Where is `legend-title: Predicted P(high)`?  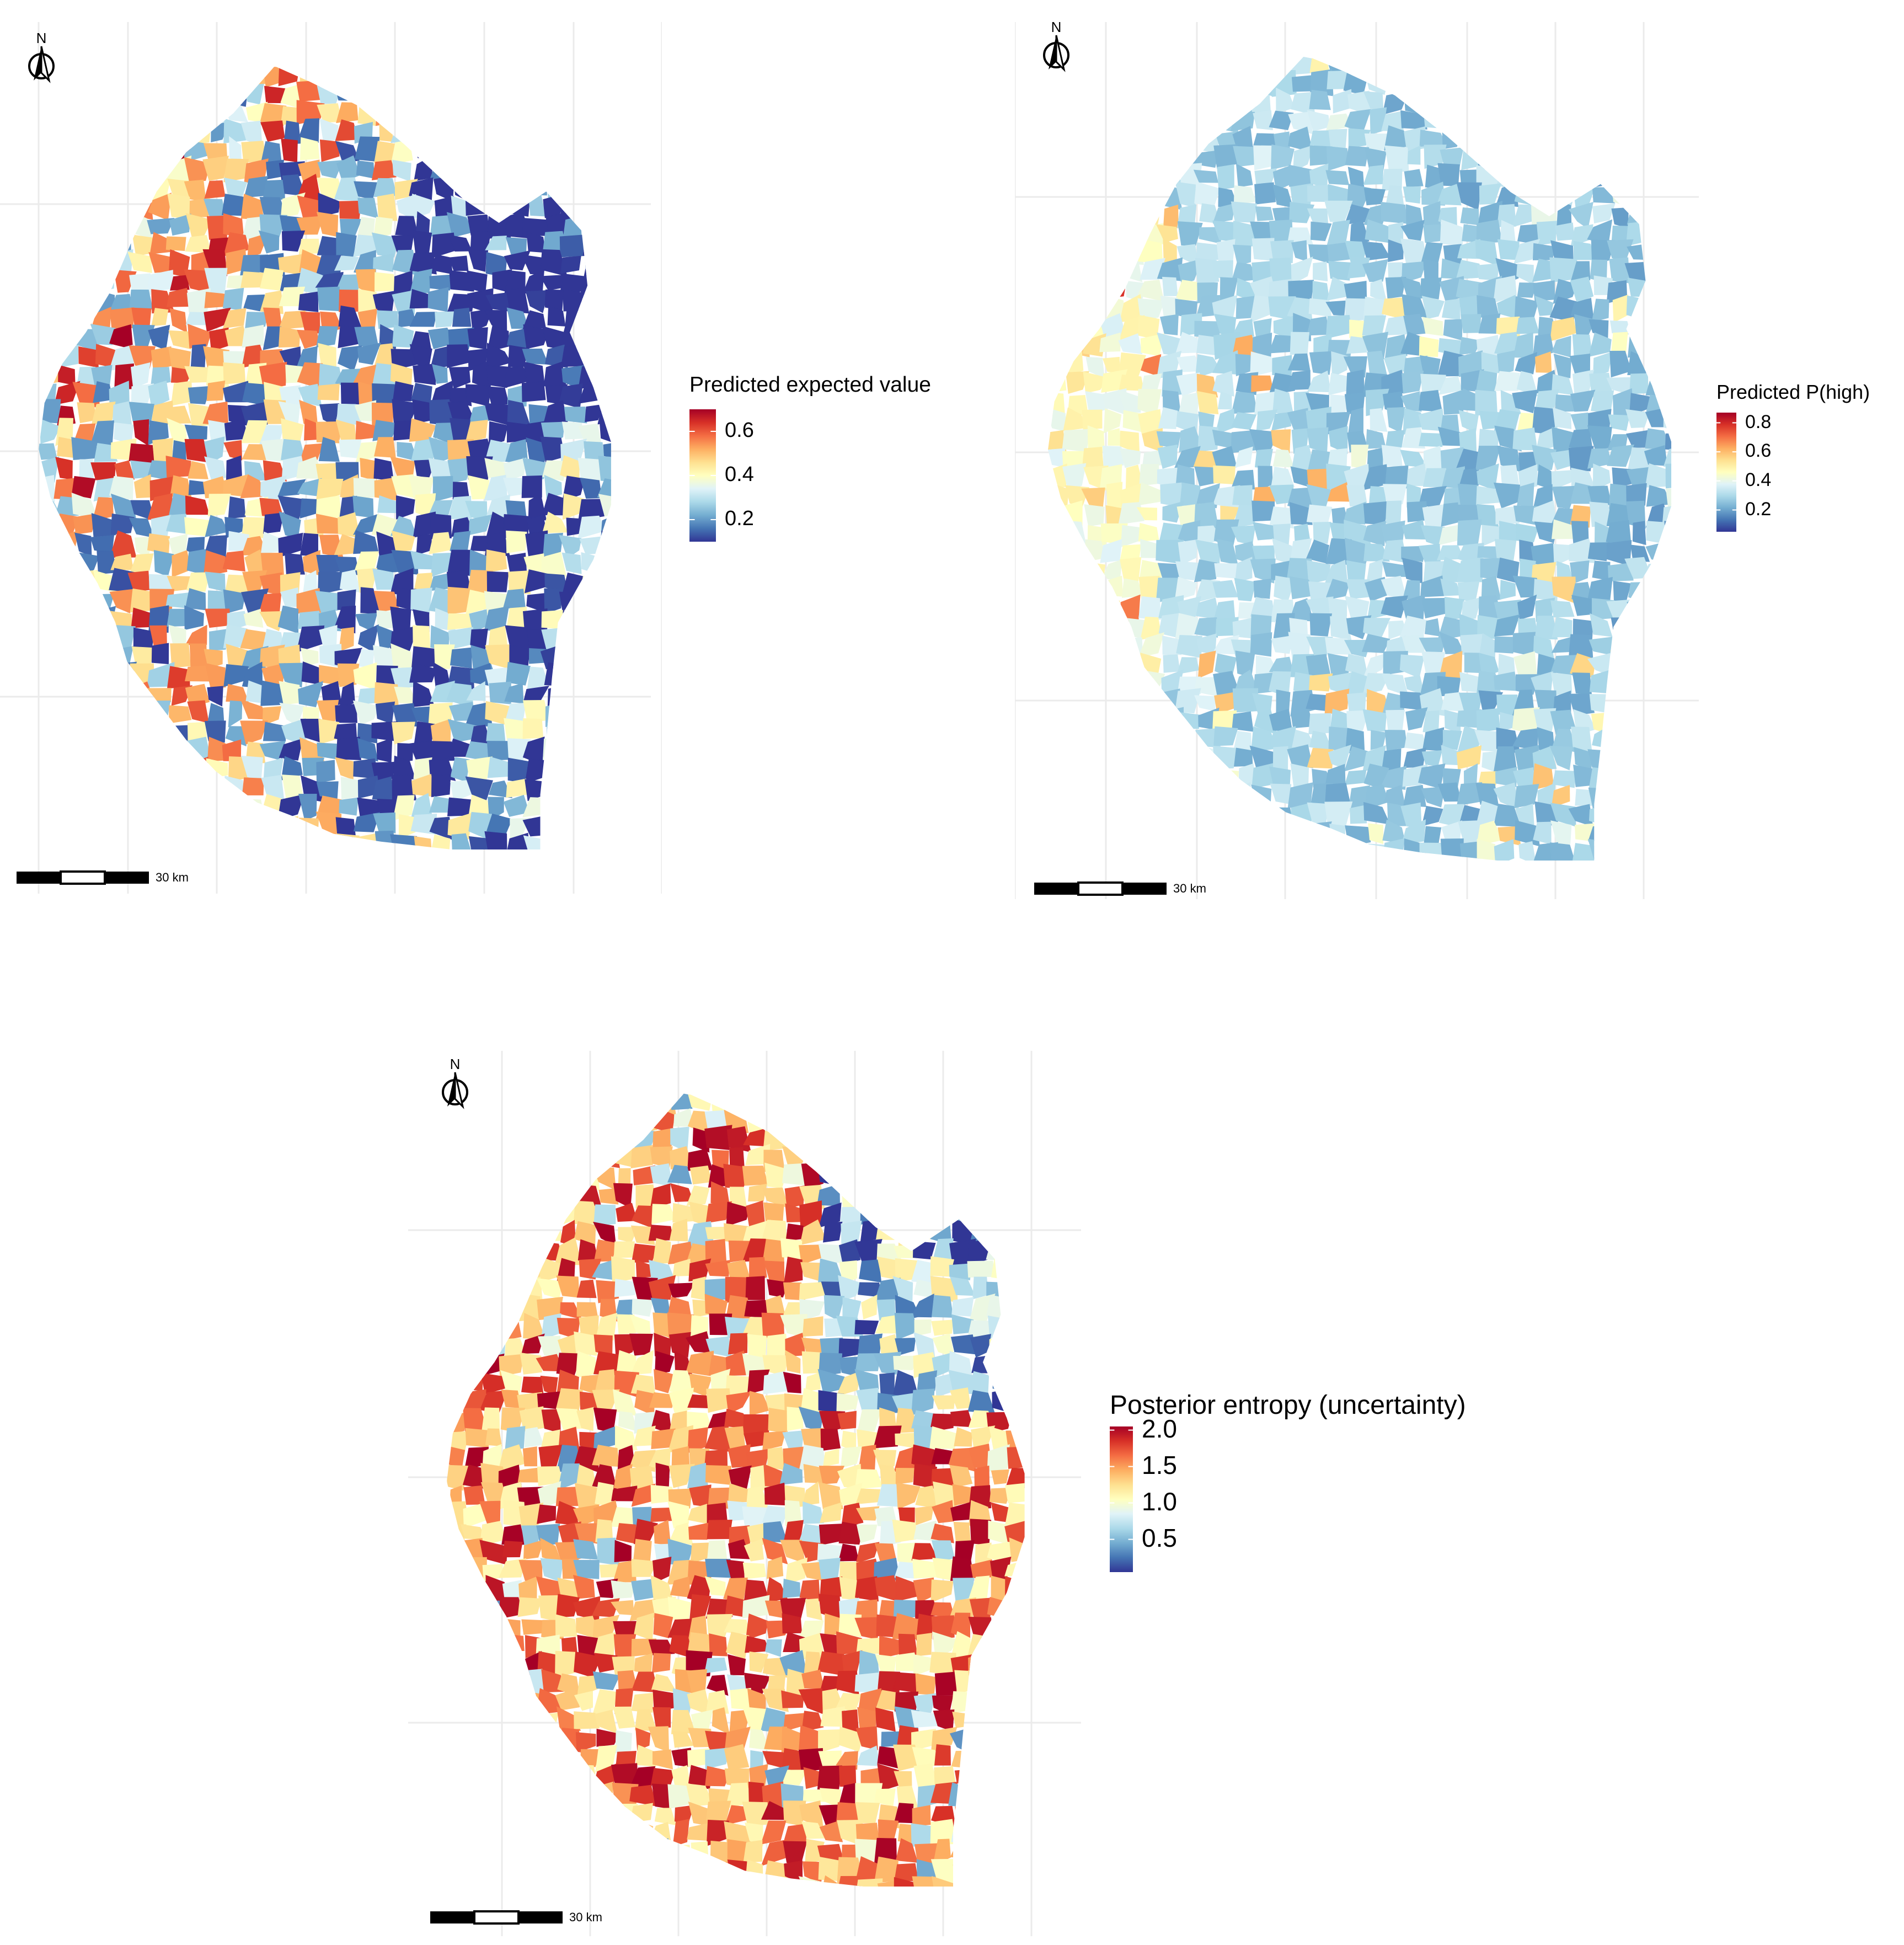
legend-title: Predicted P(high) is located at coordinates (1793, 392).